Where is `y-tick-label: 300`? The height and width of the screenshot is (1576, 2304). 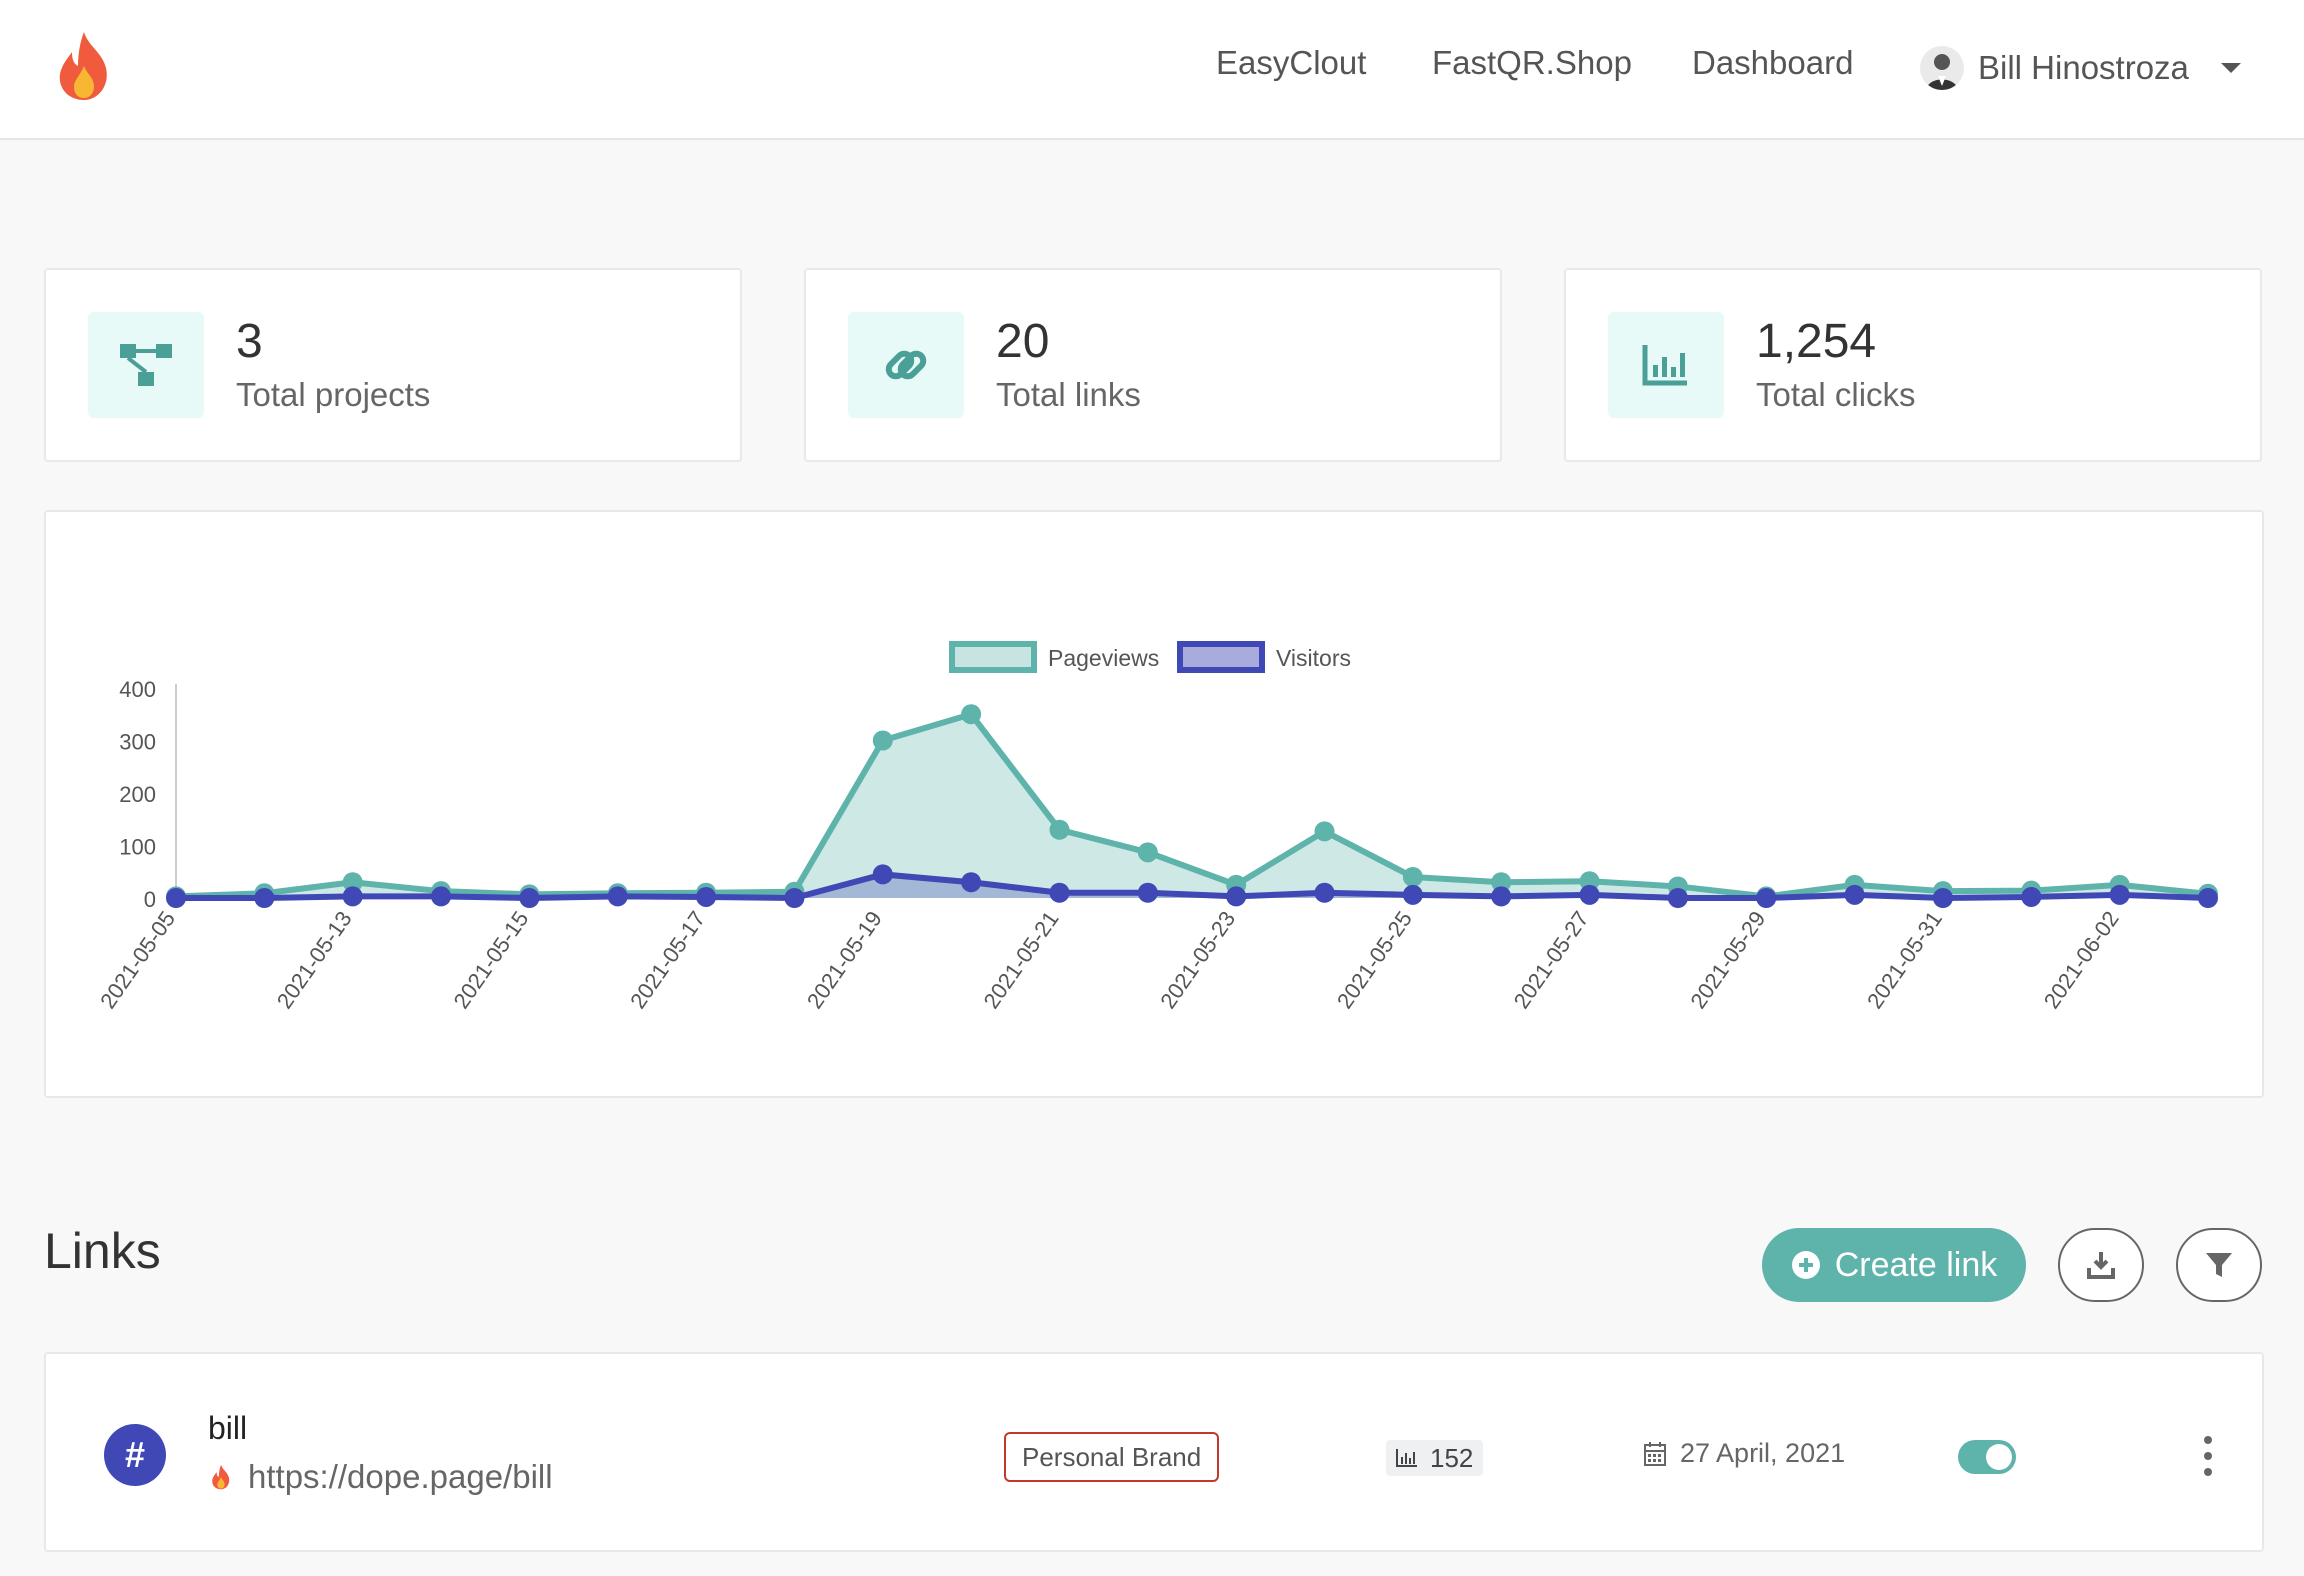
y-tick-label: 300 is located at coordinates (137, 742).